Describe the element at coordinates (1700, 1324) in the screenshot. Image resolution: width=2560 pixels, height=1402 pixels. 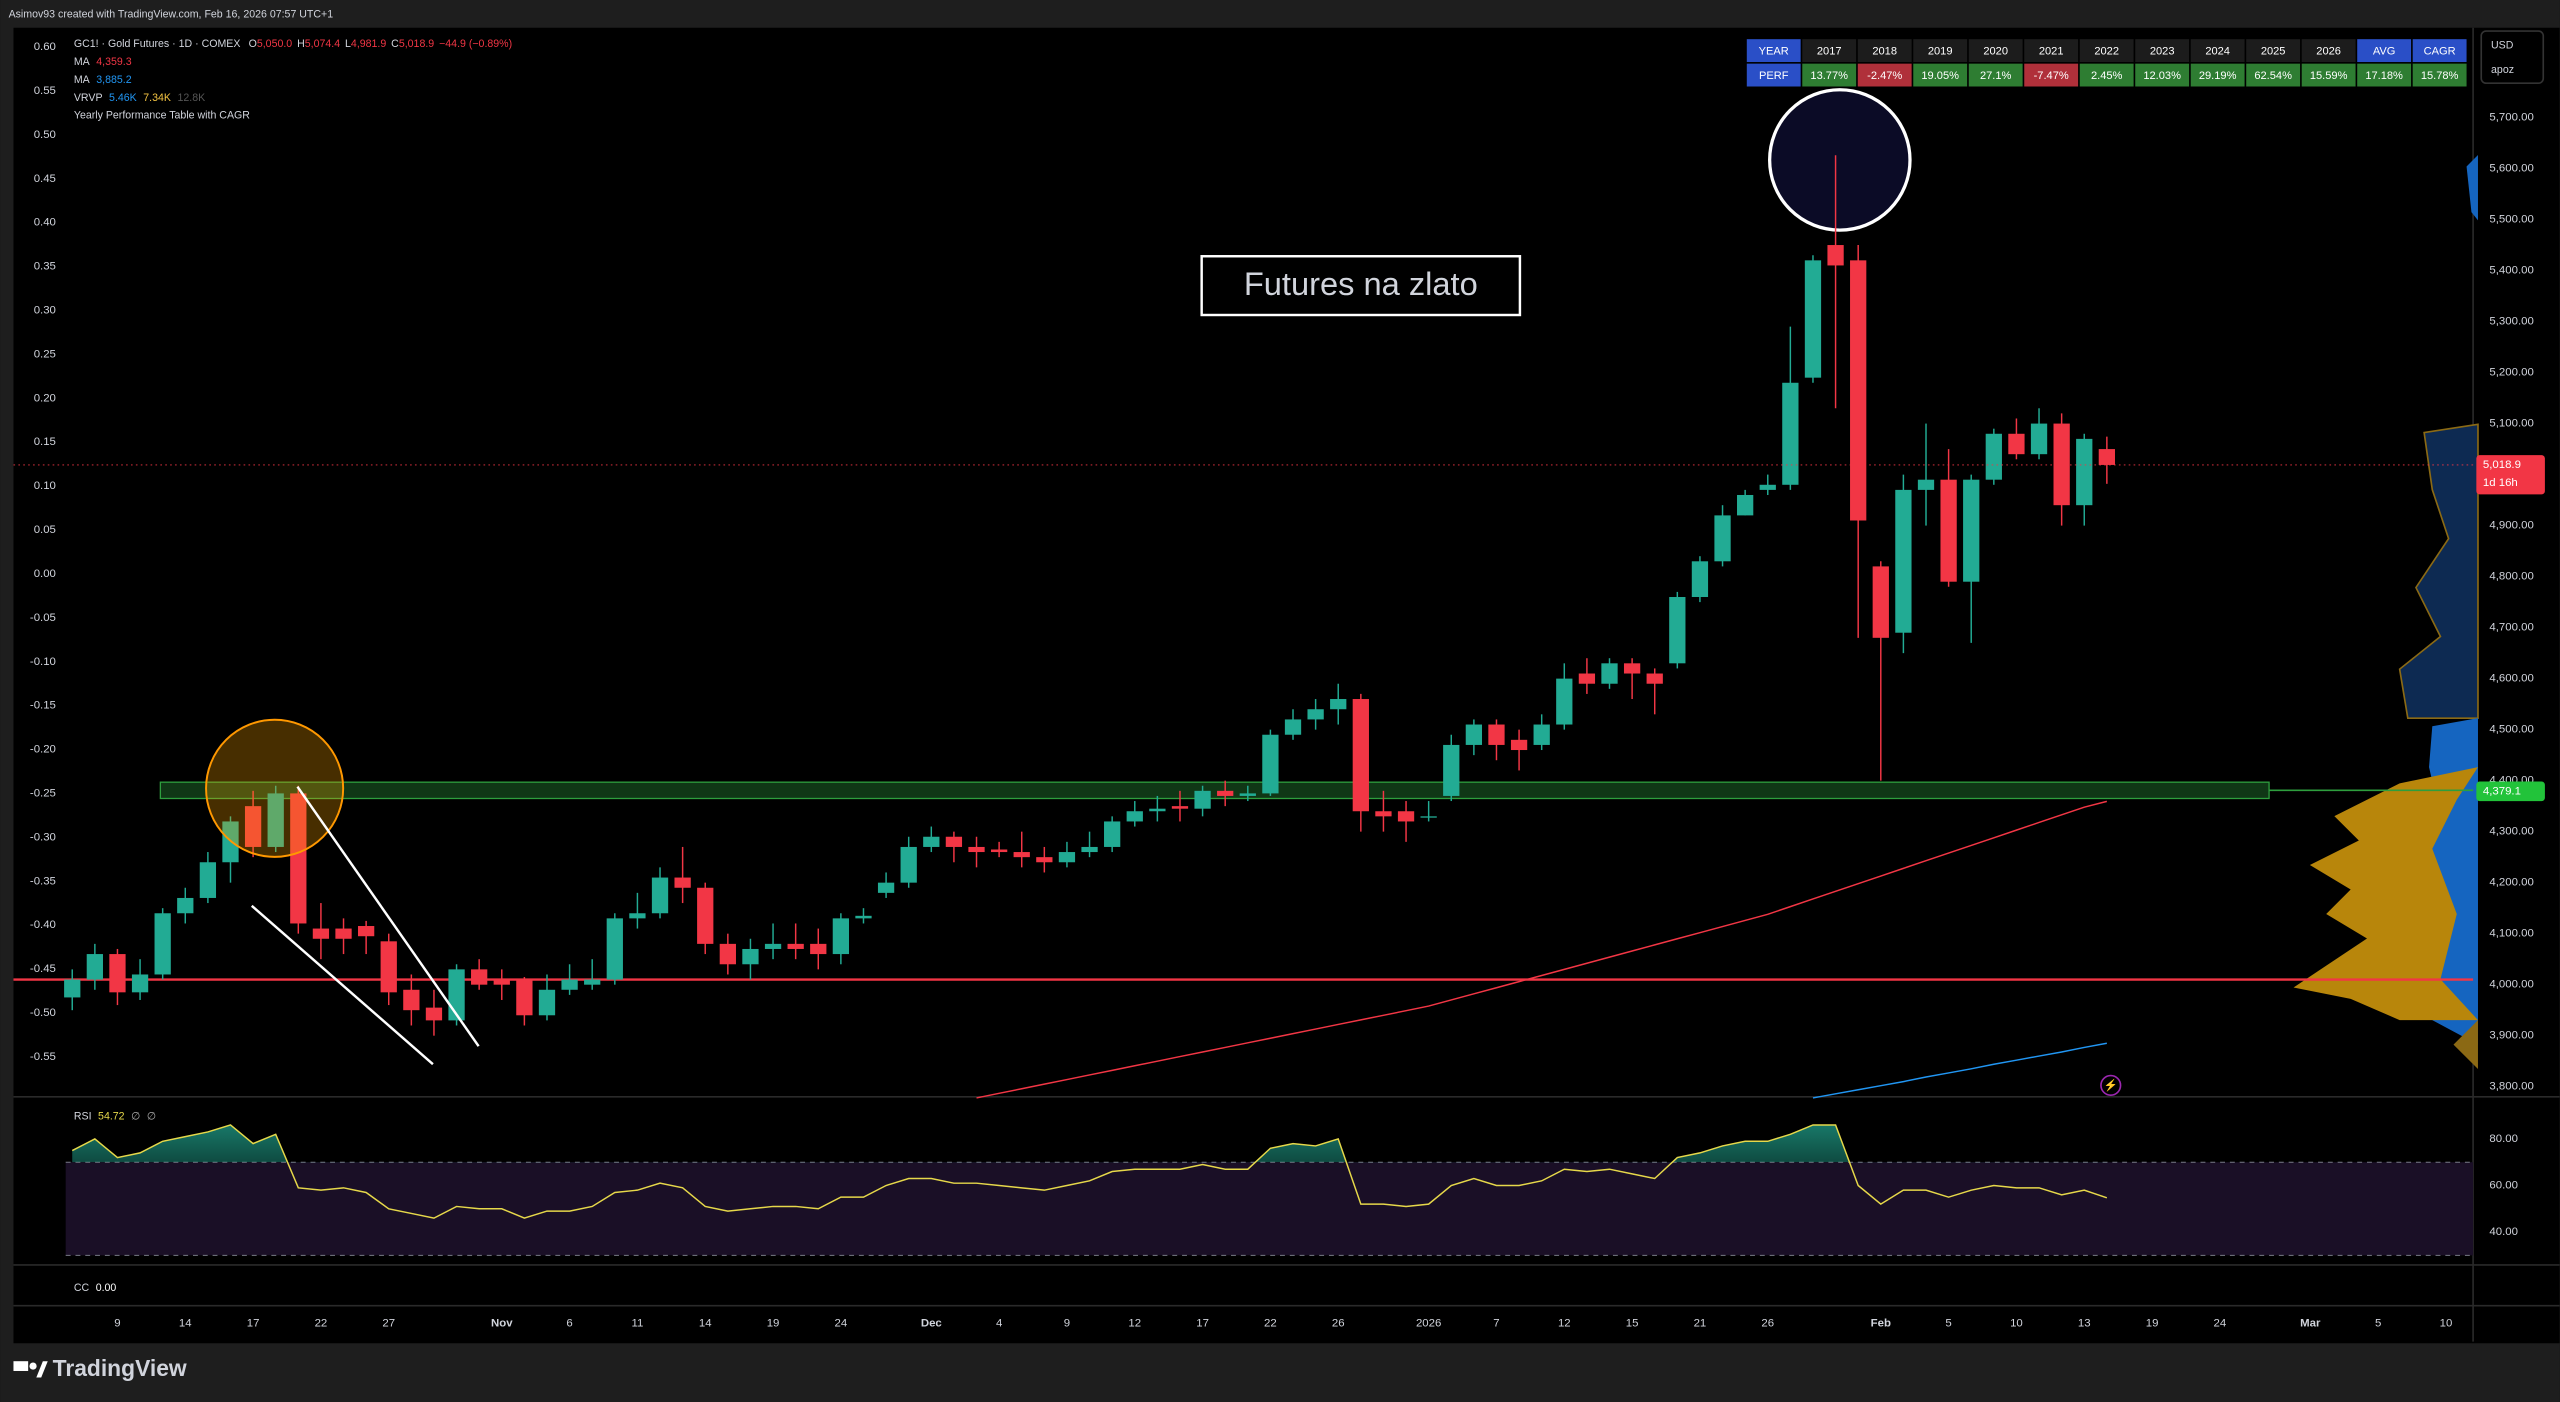
I see `x-tick-label: 21` at that location.